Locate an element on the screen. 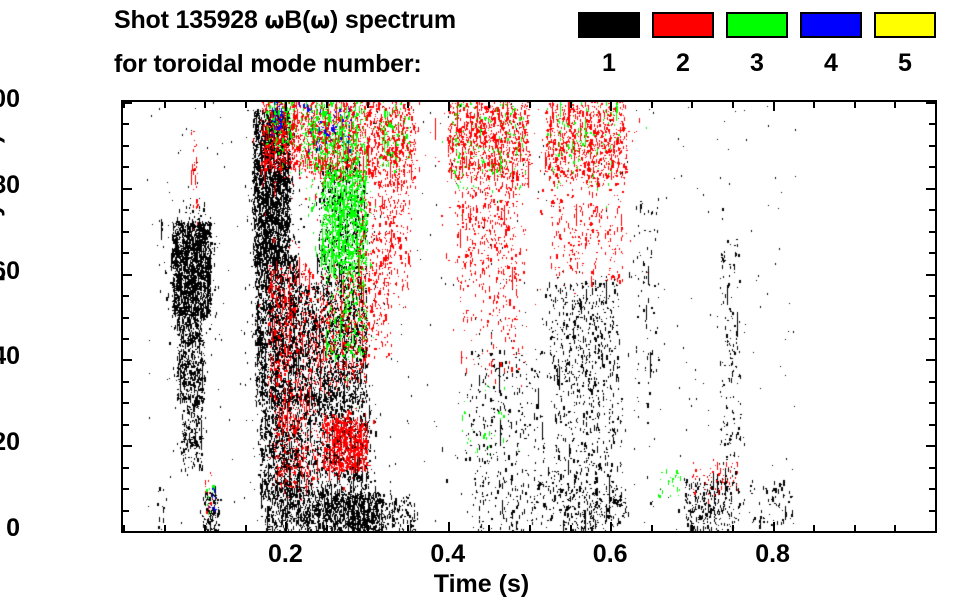  legend-label-4: 4 is located at coordinates (831, 63).